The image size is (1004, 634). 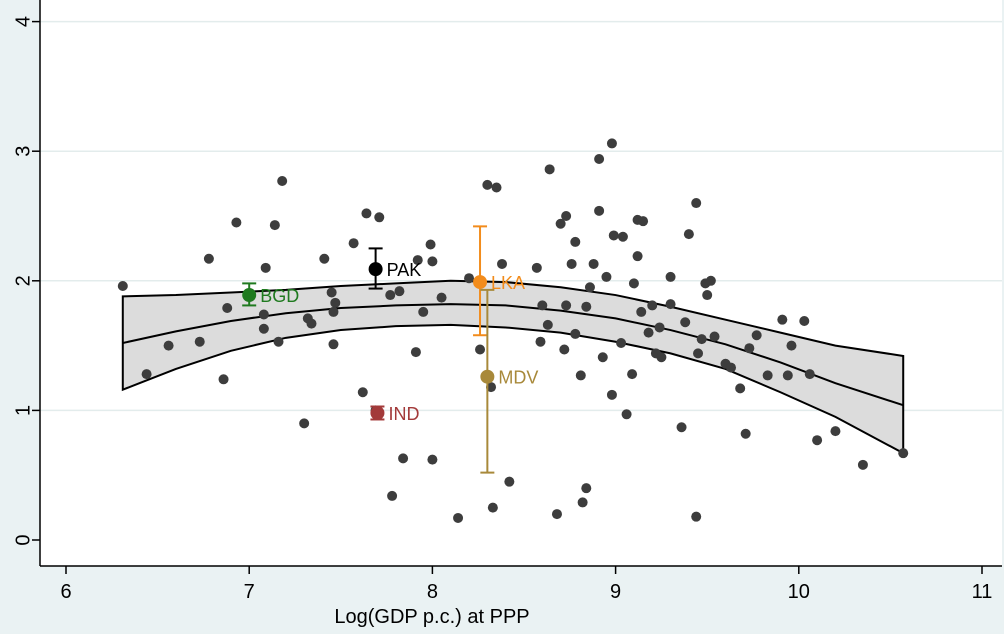 What do you see at coordinates (982, 592) in the screenshot?
I see `x-tick-label-11: 11` at bounding box center [982, 592].